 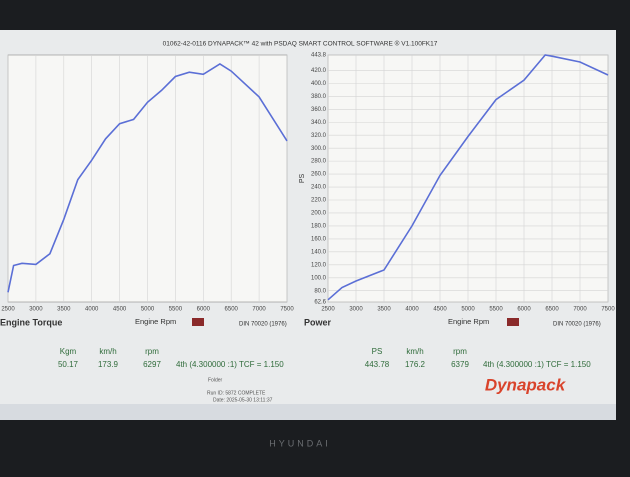 I want to click on readout-label: PS, so click(x=377, y=351).